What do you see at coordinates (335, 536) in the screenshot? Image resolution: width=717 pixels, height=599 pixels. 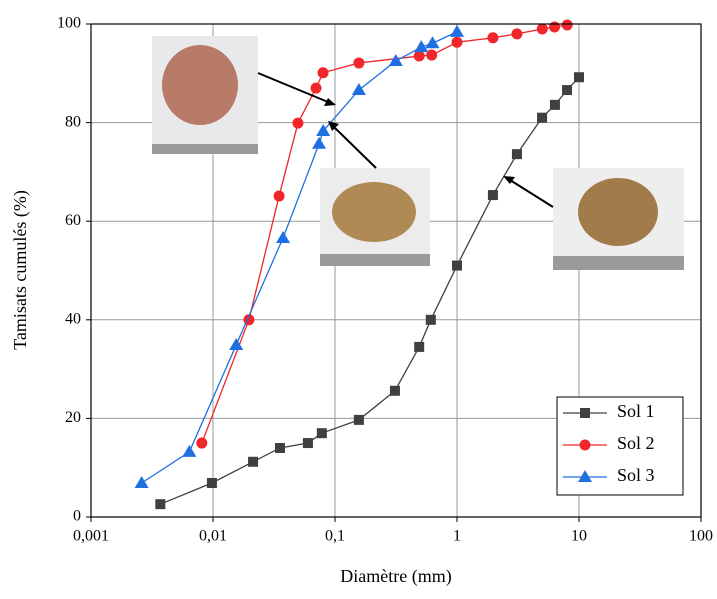 I see `x-tick-label: 0,1` at bounding box center [335, 536].